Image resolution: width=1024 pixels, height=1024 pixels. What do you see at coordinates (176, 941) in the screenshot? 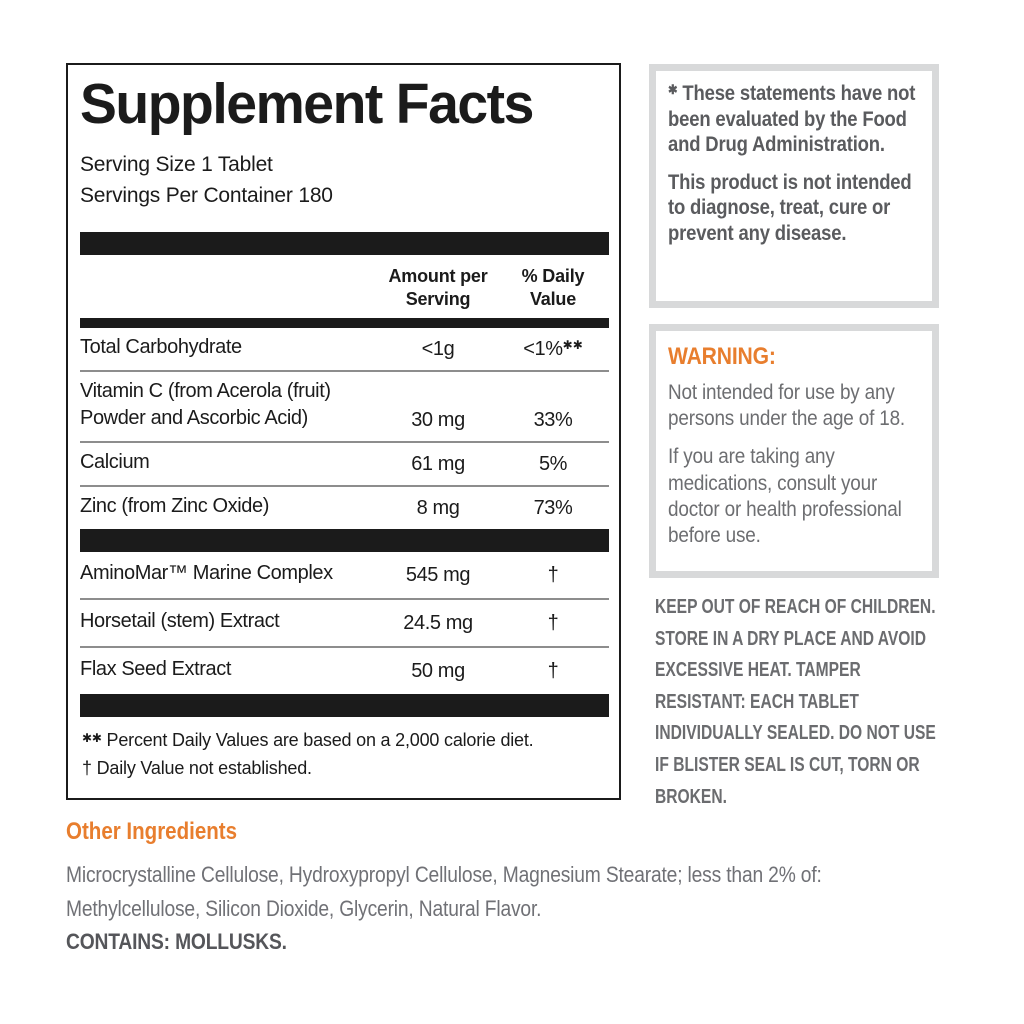
I see `allergen-statement: CONTAINS: MOLLUSKS.` at bounding box center [176, 941].